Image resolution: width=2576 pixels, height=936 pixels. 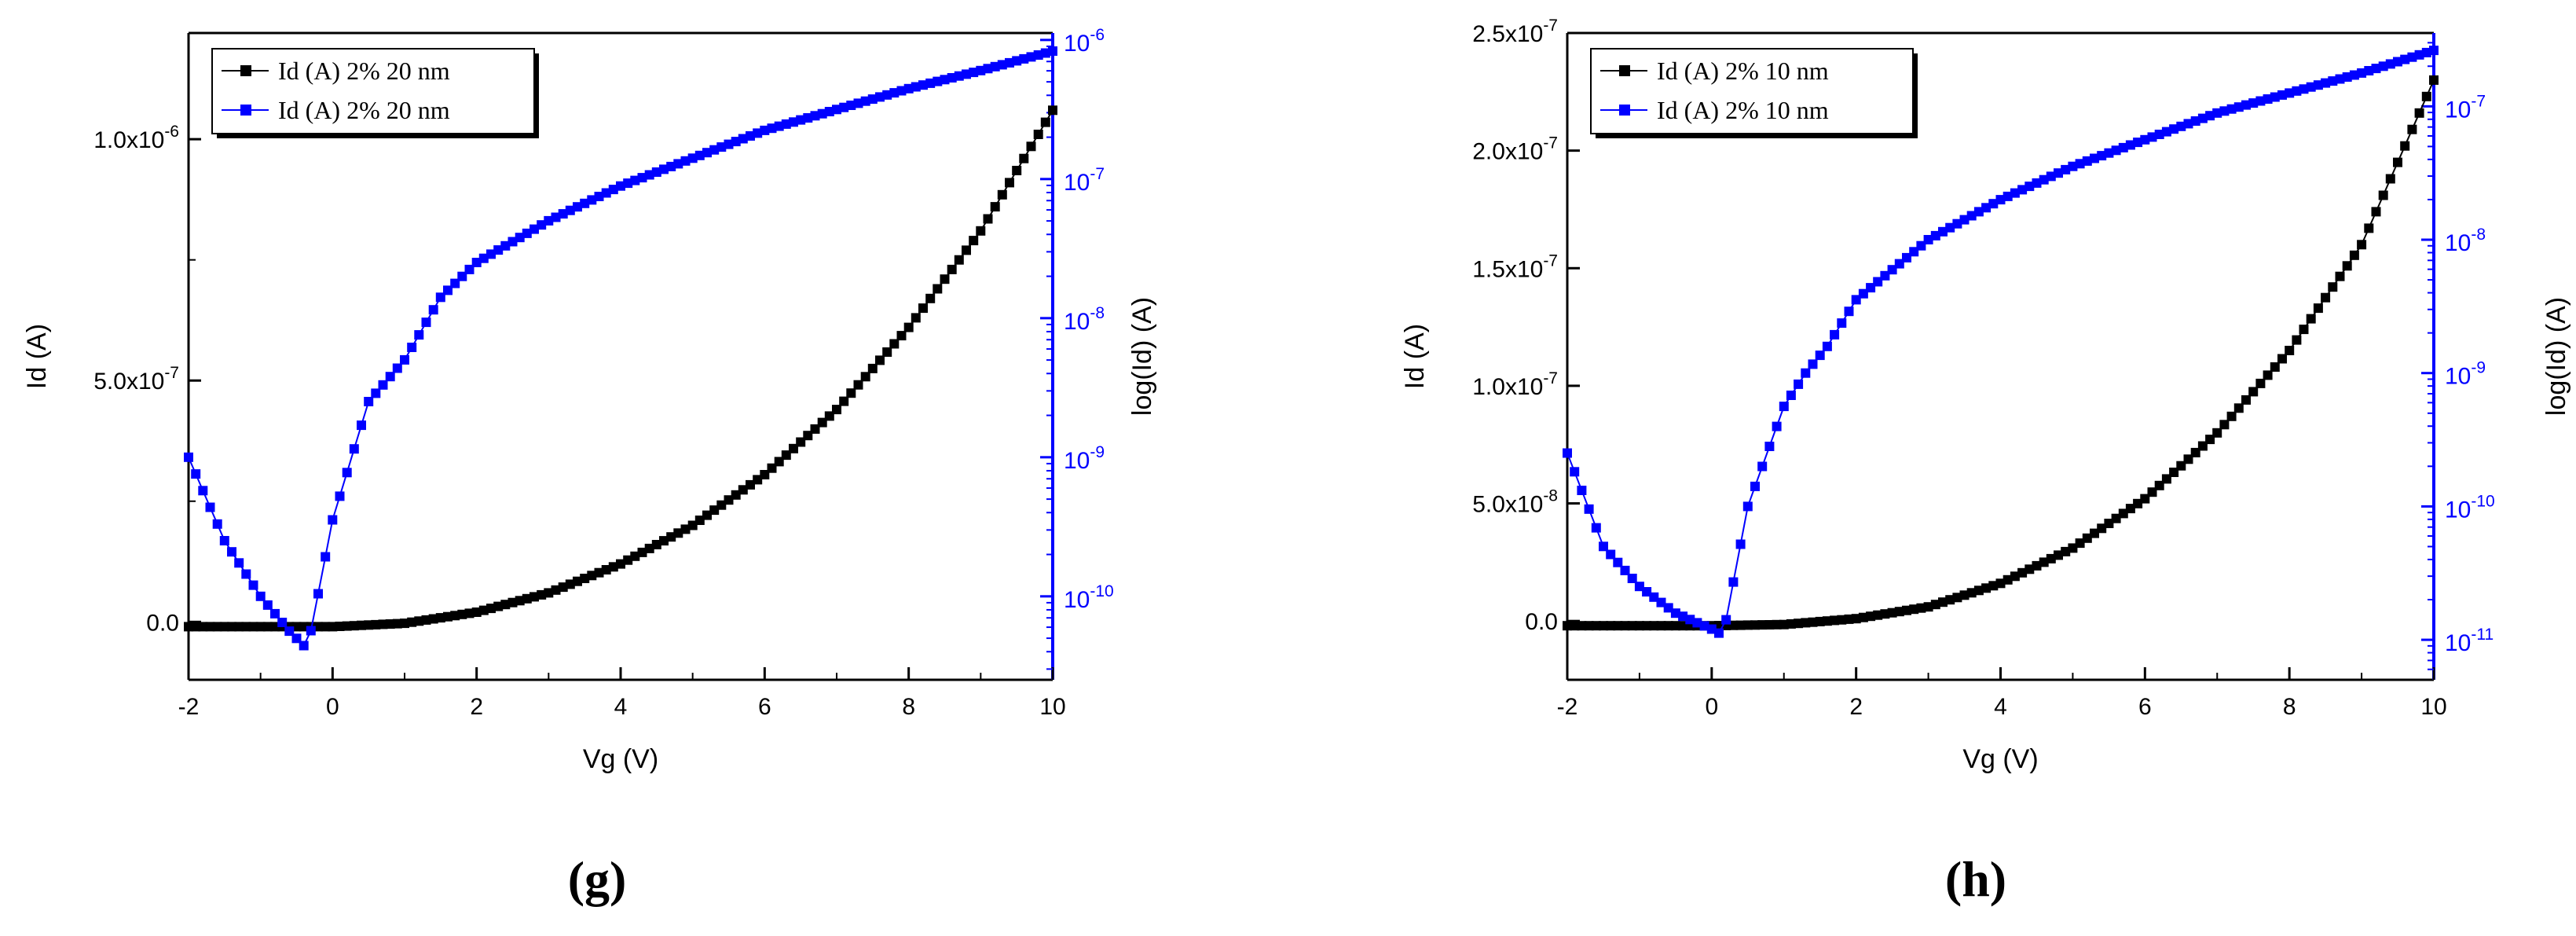 I want to click on y2-axis-label: log(Id) (A), so click(x=2556, y=356).